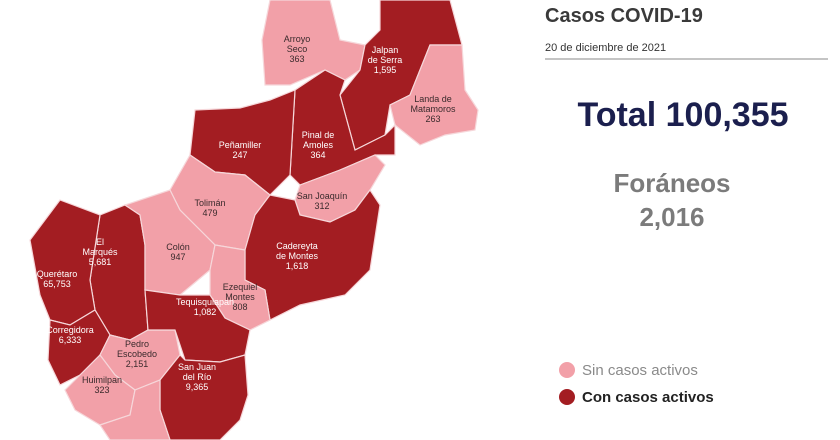  Describe the element at coordinates (137, 364) in the screenshot. I see `municipality-cases: 2,151` at that location.